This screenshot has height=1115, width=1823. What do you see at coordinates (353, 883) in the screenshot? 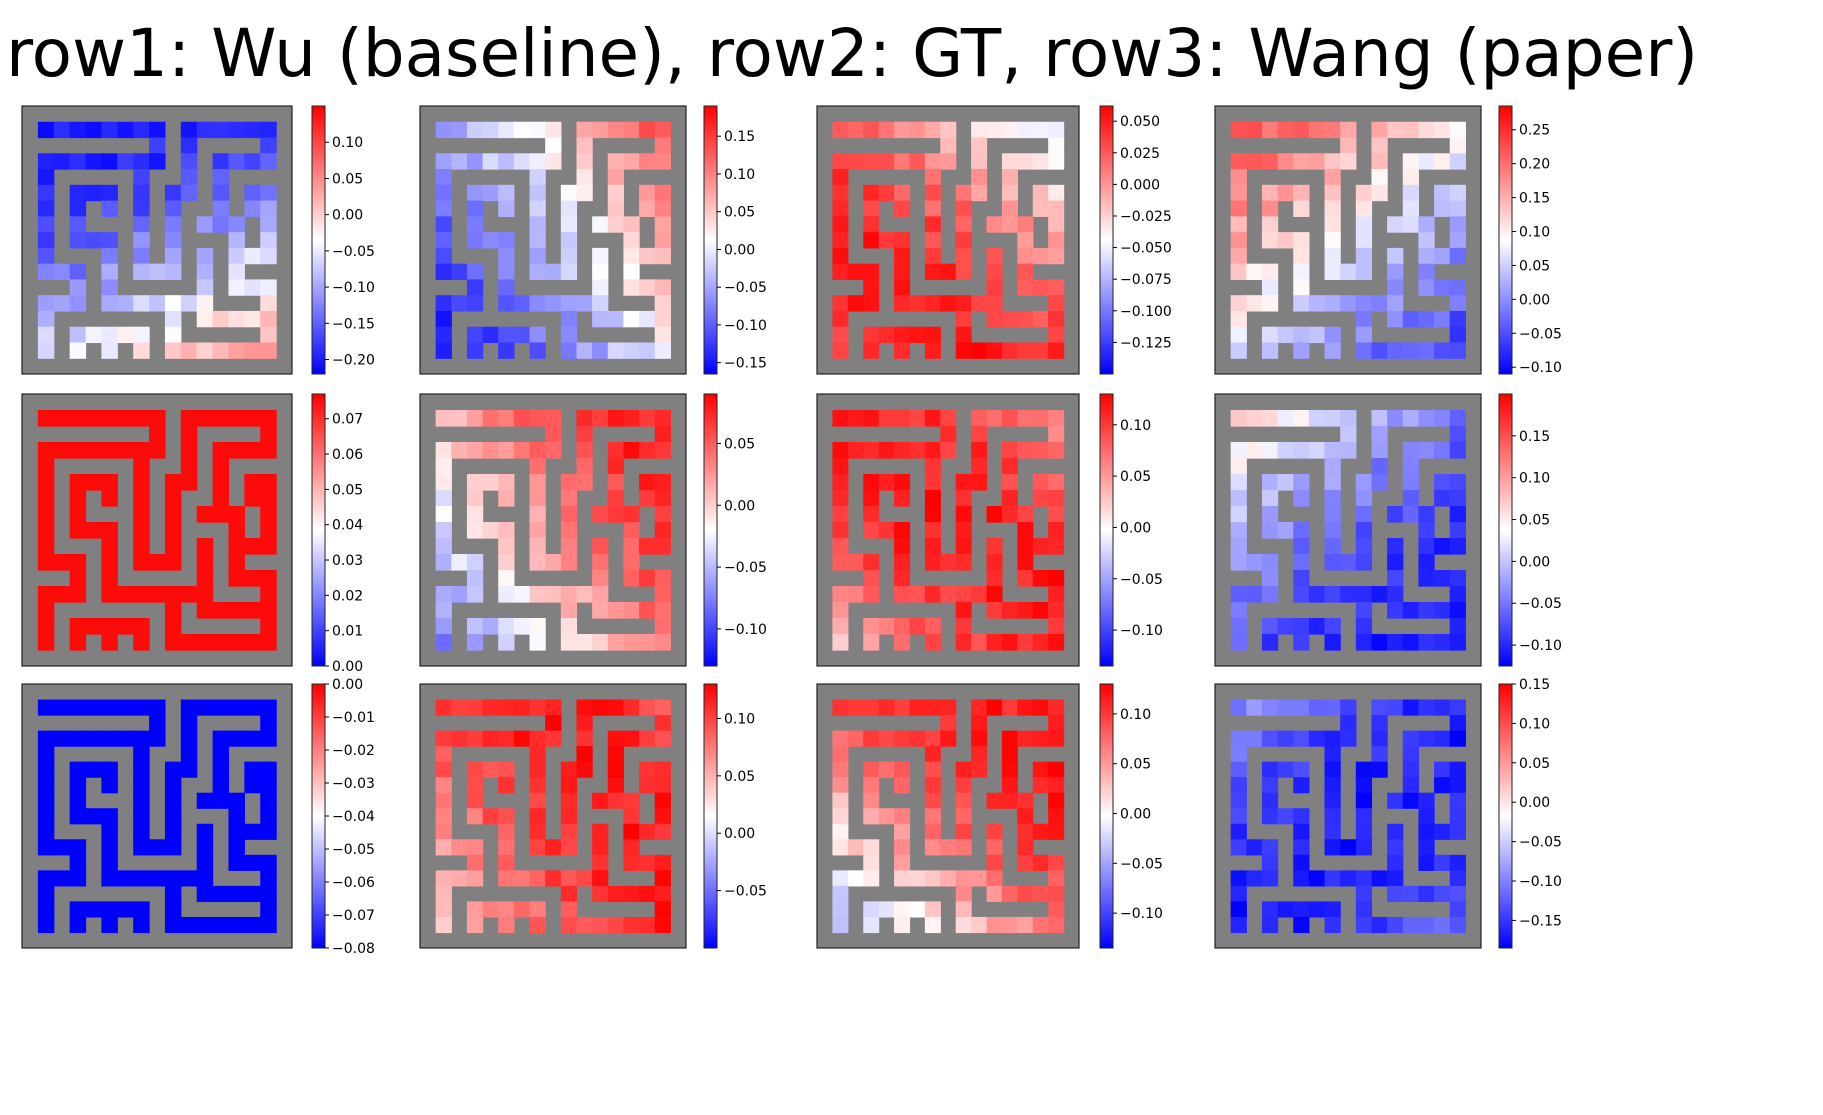
I see `colorbar-tick-label: −0.06` at bounding box center [353, 883].